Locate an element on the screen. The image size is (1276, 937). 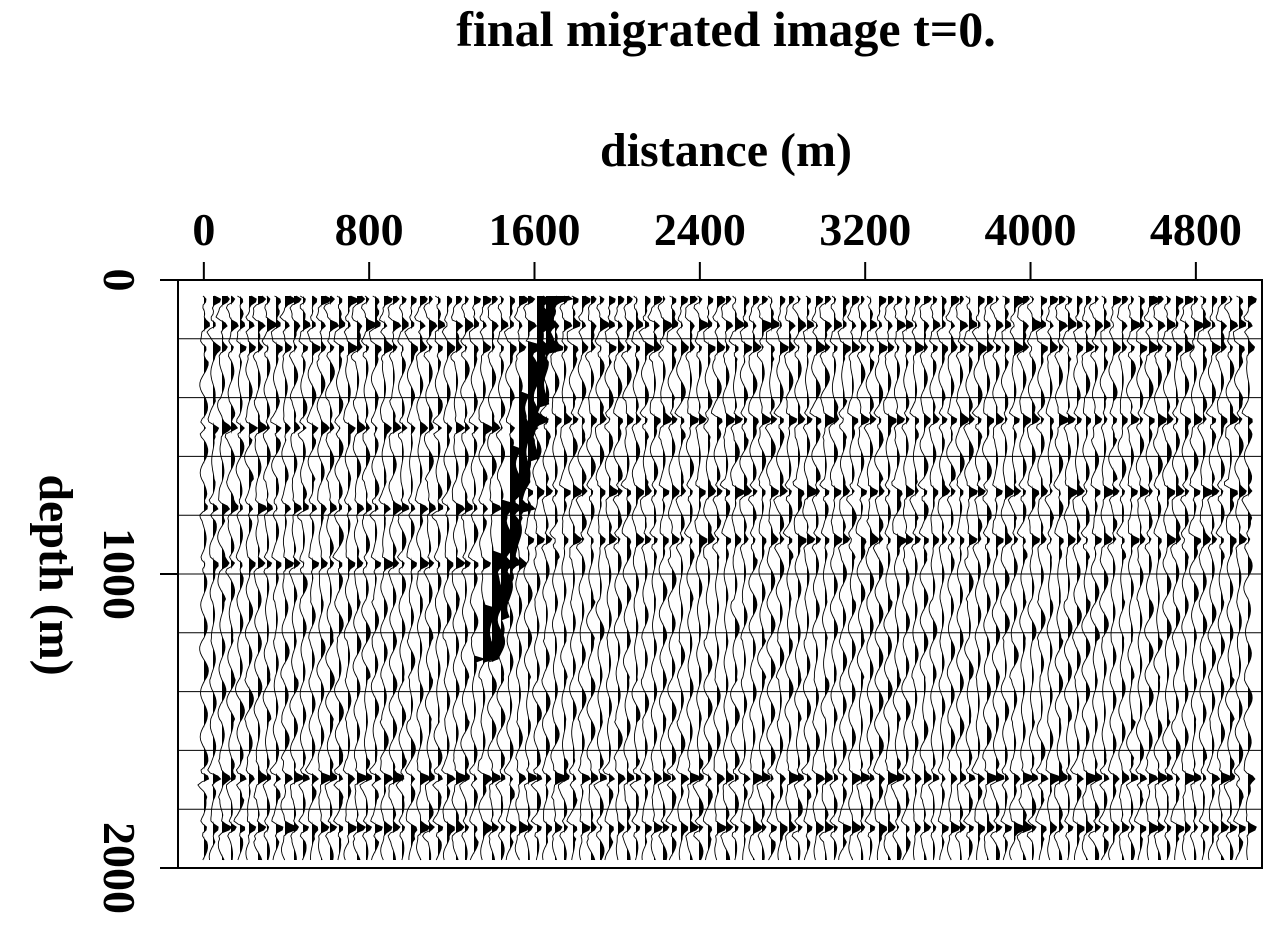
chart-title: final migrated image t=0. is located at coordinates (726, 29).